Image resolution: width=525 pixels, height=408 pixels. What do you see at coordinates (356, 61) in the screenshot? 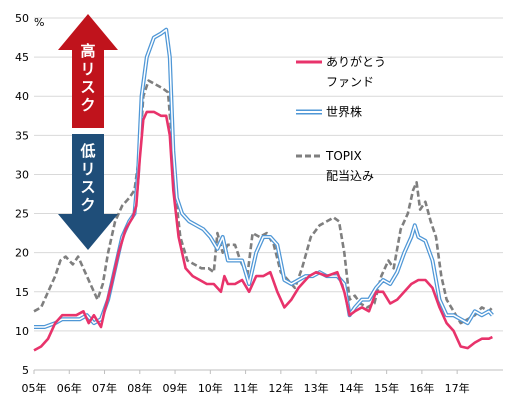
I see `legend-label-fund: ありがとう` at bounding box center [356, 61].